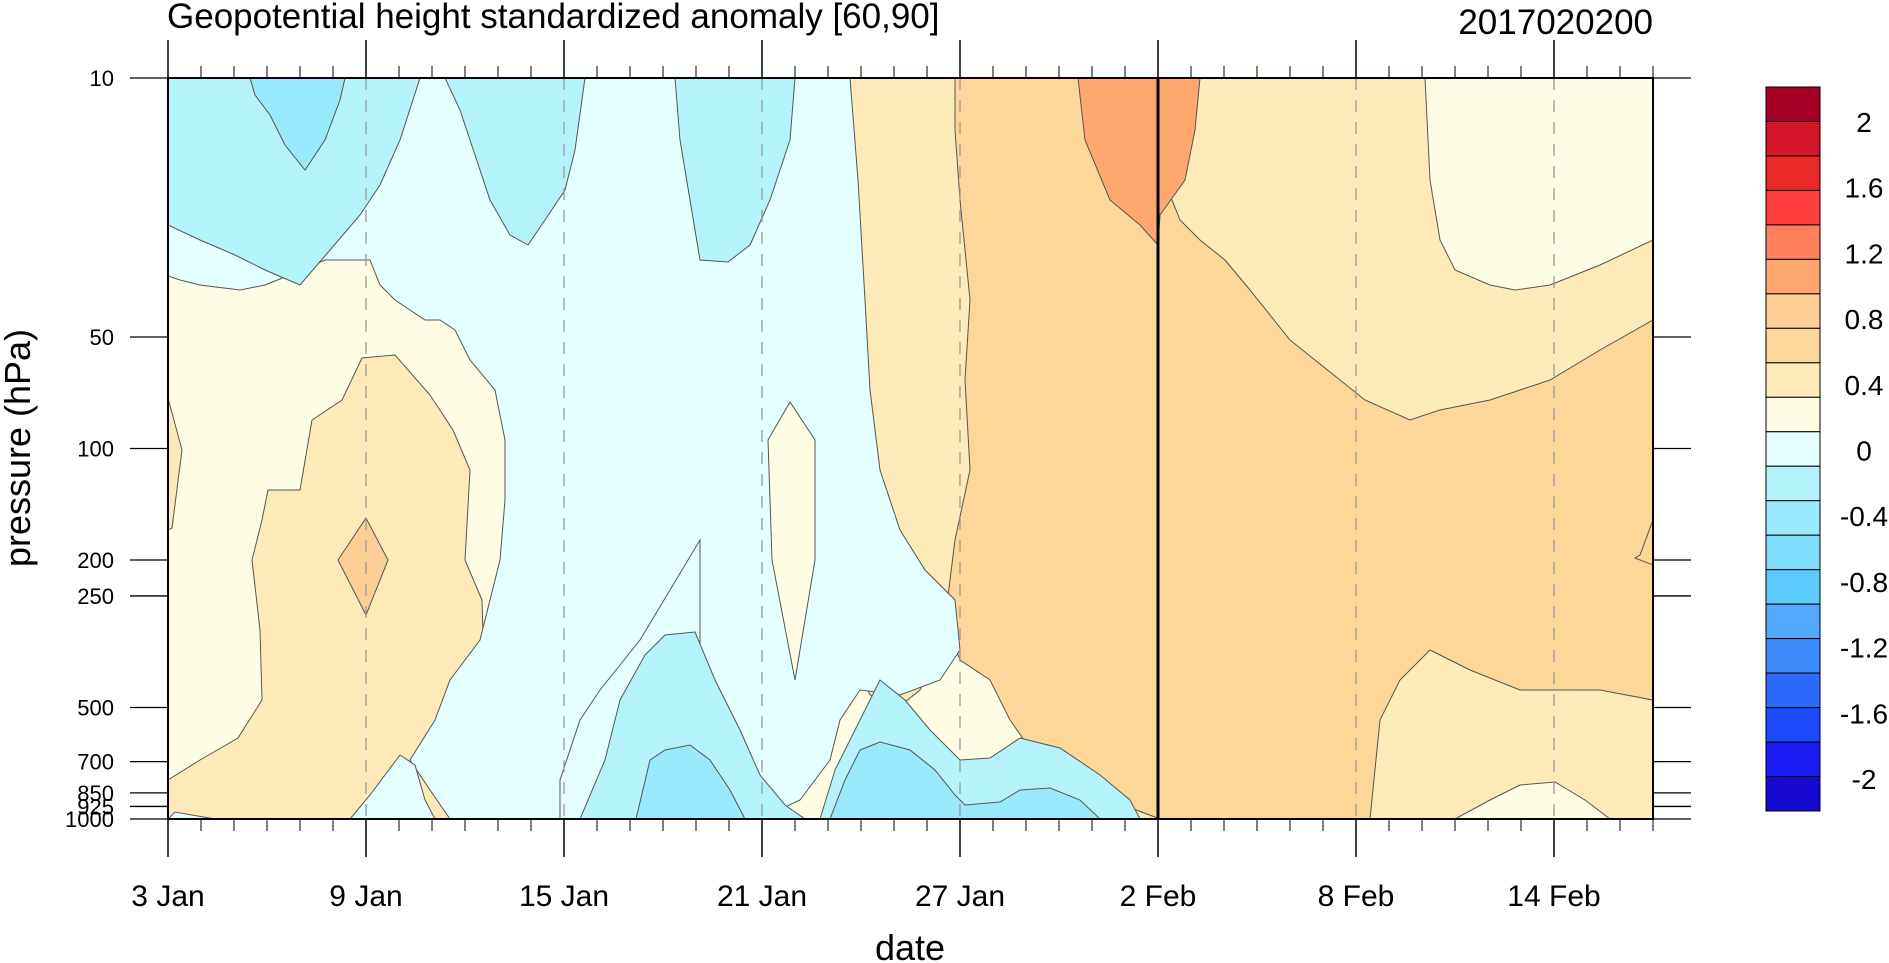 The height and width of the screenshot is (963, 1889). What do you see at coordinates (95, 762) in the screenshot?
I see `y-tick-label: 700` at bounding box center [95, 762].